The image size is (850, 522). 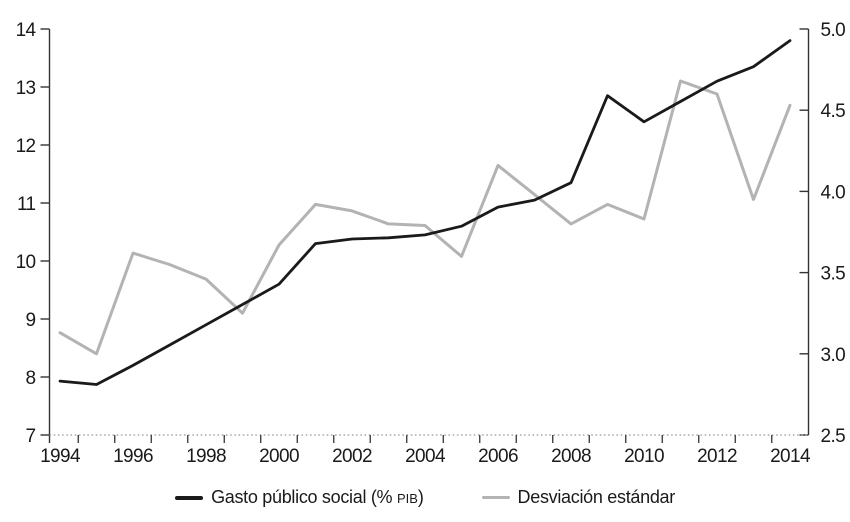 I want to click on left-axis-tick-label: 14, so click(x=26, y=30).